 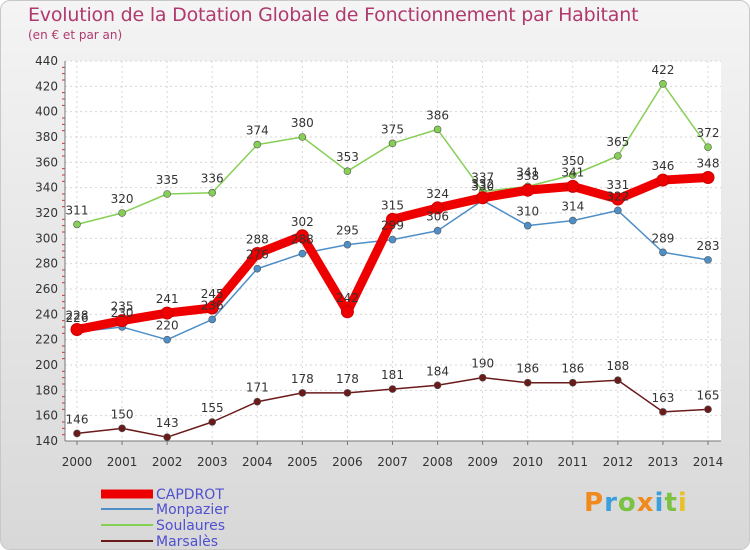 I want to click on data-label: 190, so click(x=482, y=364).